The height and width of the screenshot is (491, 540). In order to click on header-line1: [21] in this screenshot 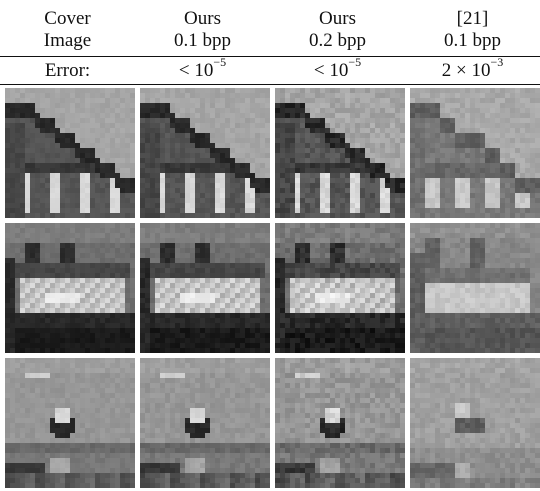, I will do `click(472, 18)`.